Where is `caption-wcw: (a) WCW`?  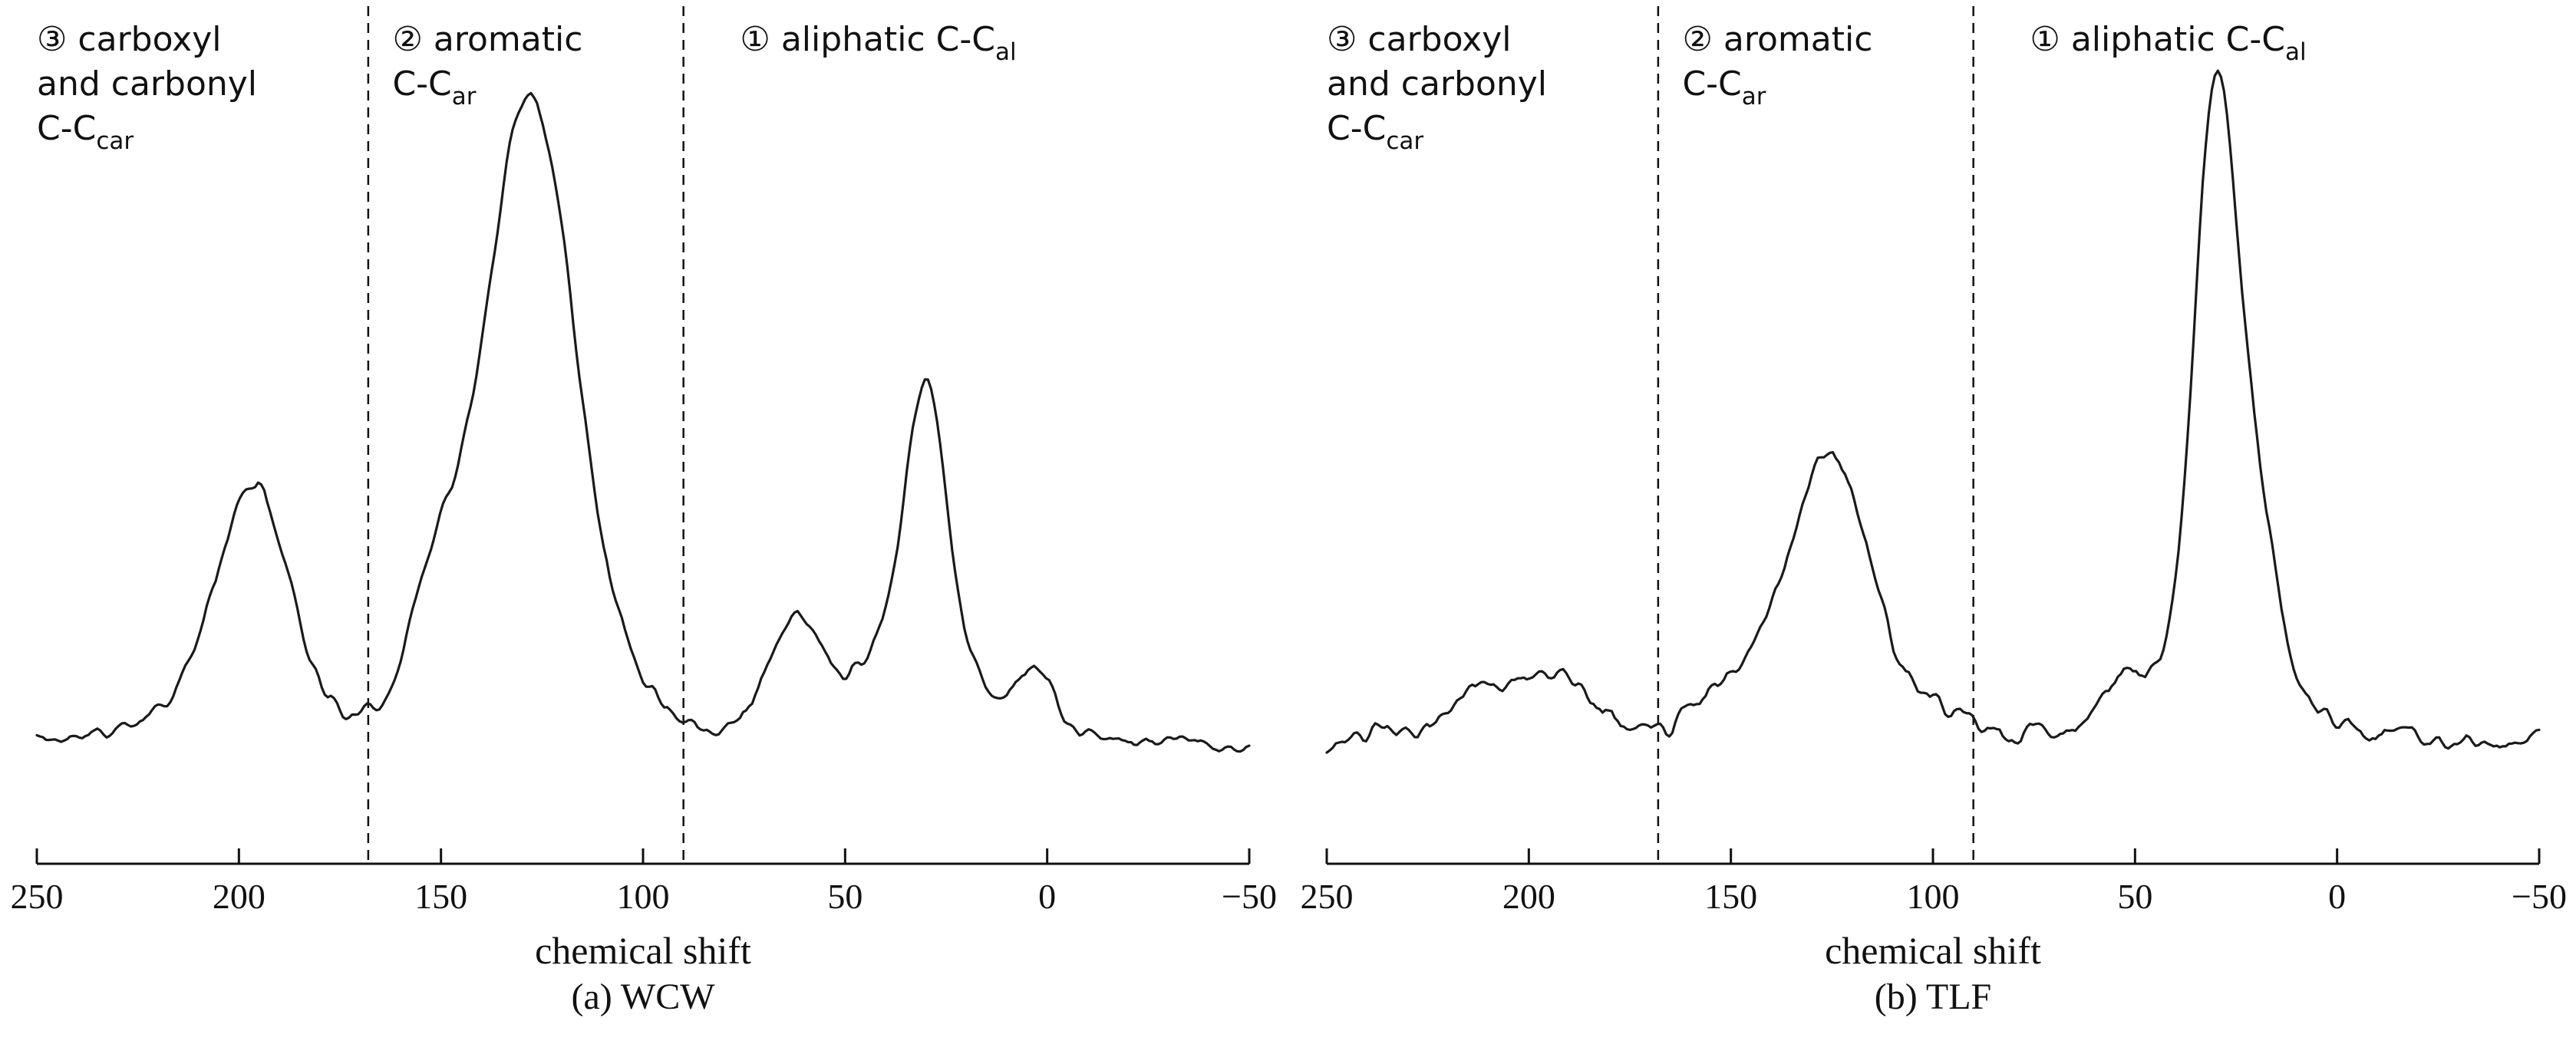 caption-wcw: (a) WCW is located at coordinates (643, 997).